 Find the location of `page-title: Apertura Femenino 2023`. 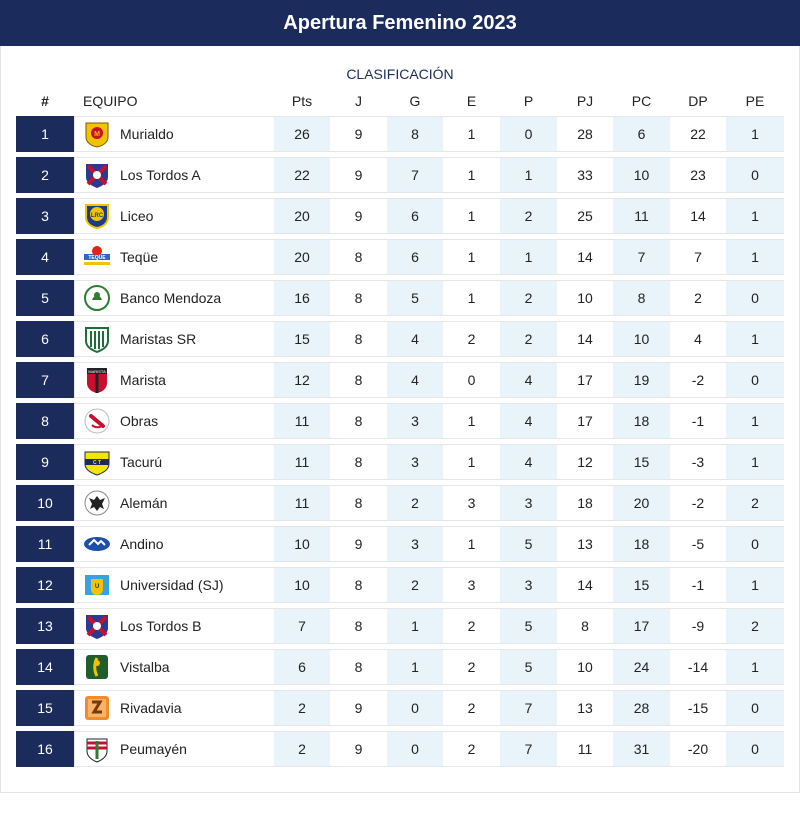

page-title: Apertura Femenino 2023 is located at coordinates (400, 23).